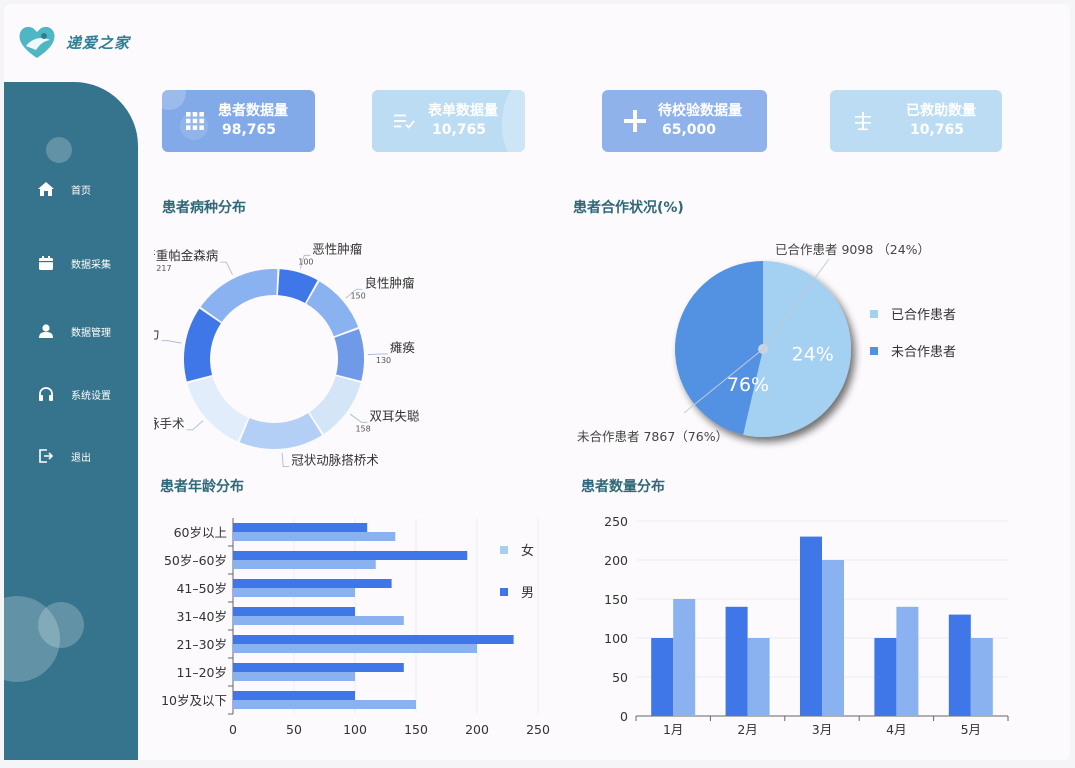  I want to click on sidebar-item-home: 首页, so click(71, 189).